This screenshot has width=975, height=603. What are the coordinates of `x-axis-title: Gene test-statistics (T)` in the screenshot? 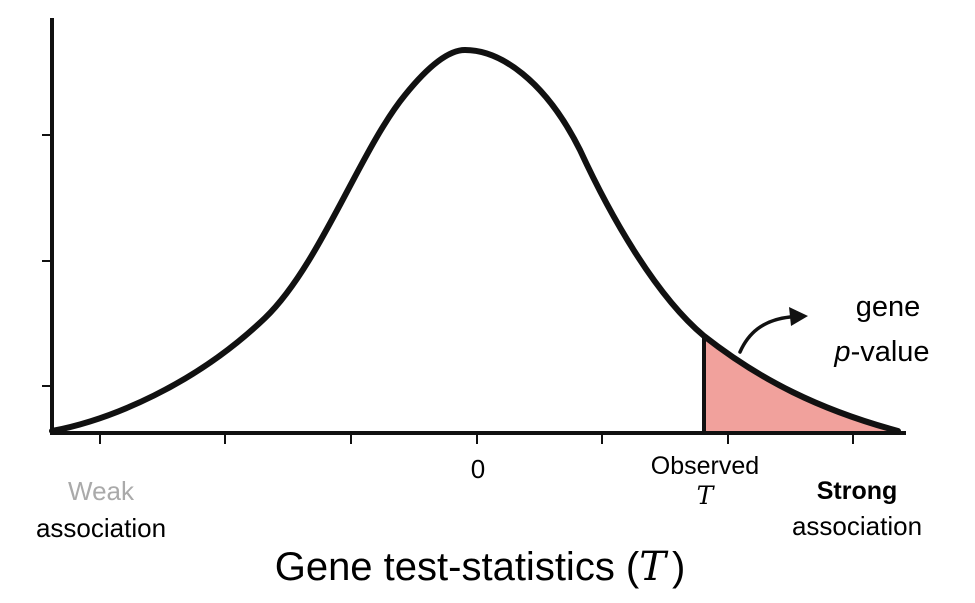 It's located at (480, 567).